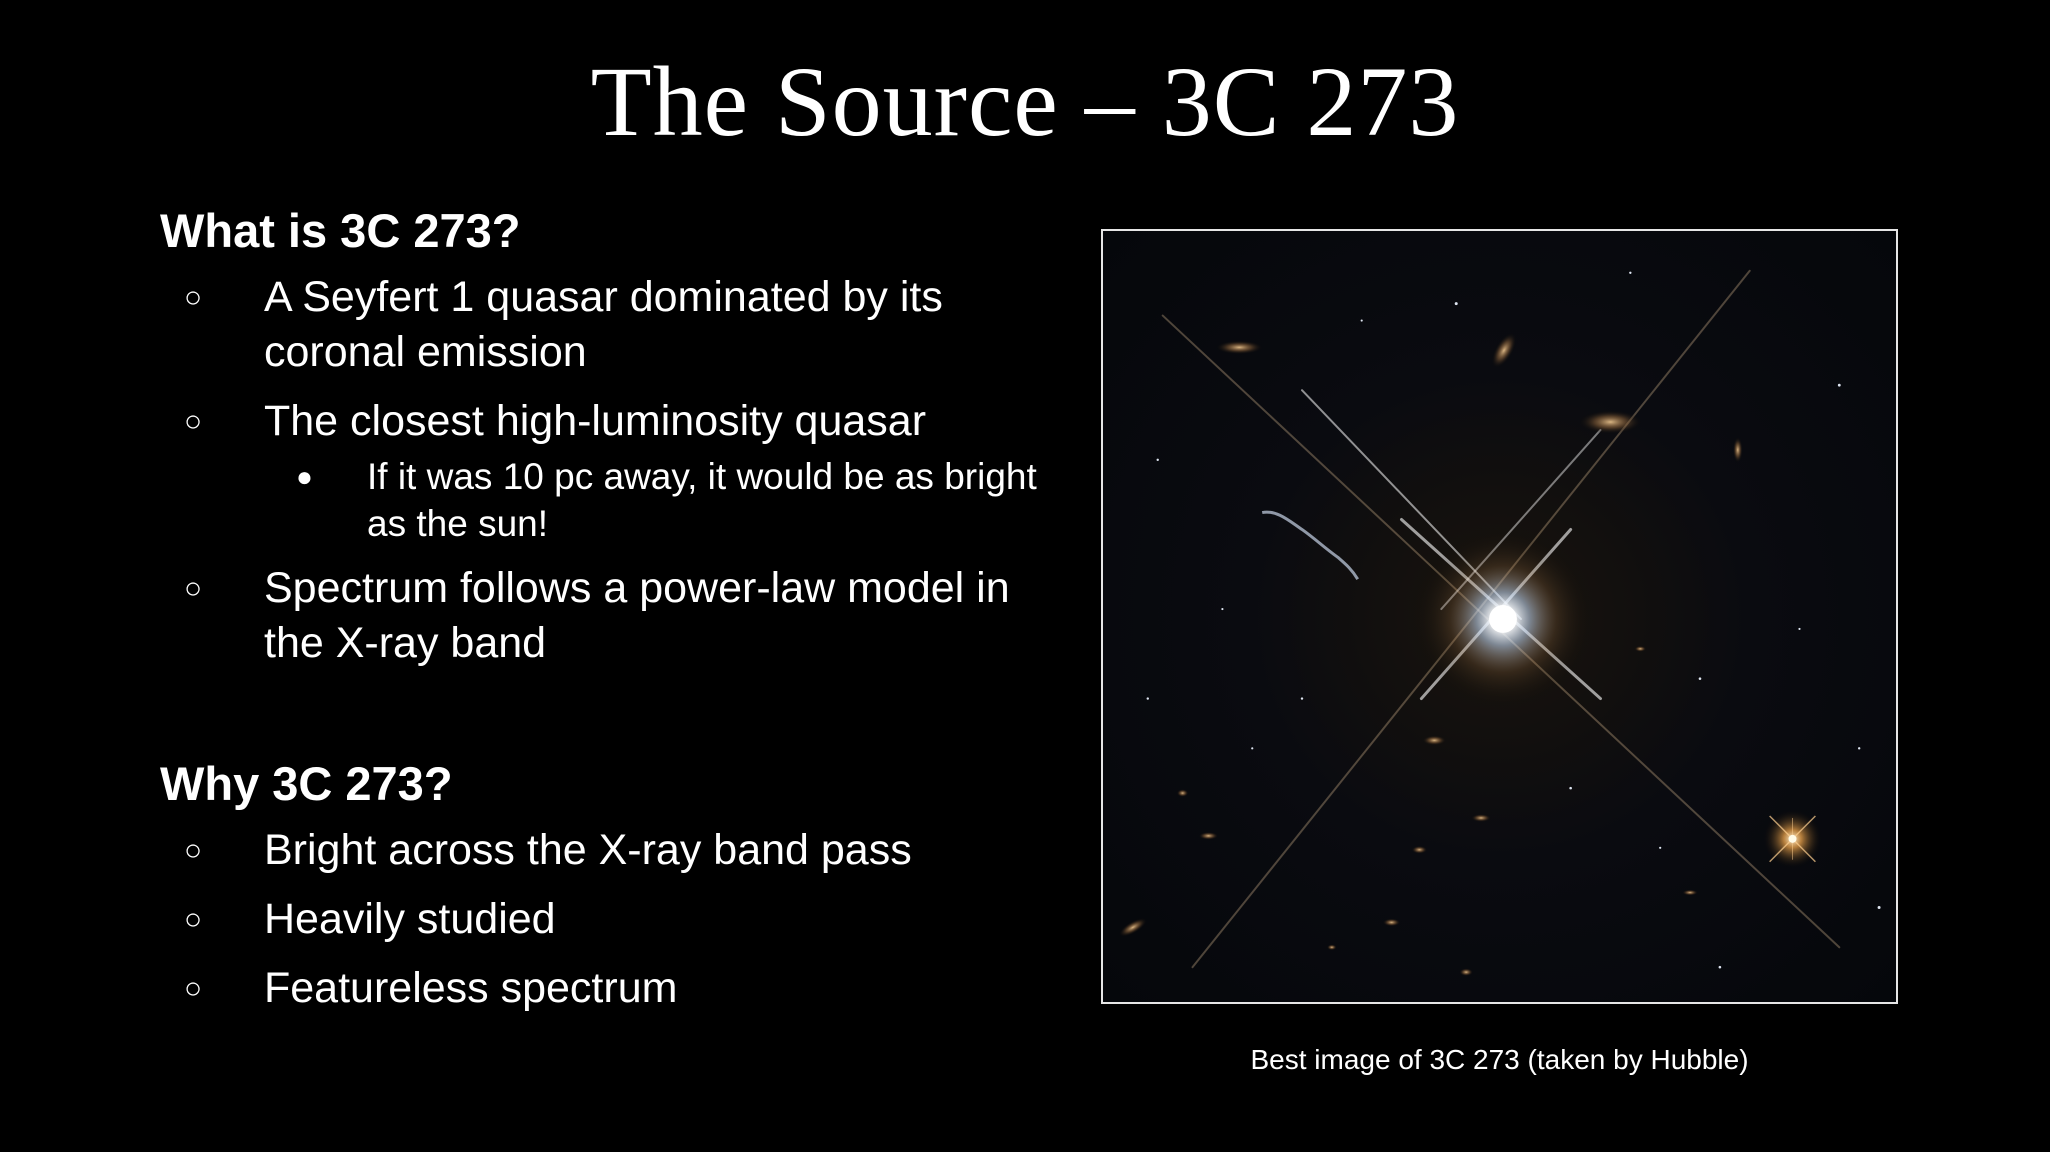  Describe the element at coordinates (588, 850) in the screenshot. I see `list-item-text: Bright across the X-ray band pass` at that location.